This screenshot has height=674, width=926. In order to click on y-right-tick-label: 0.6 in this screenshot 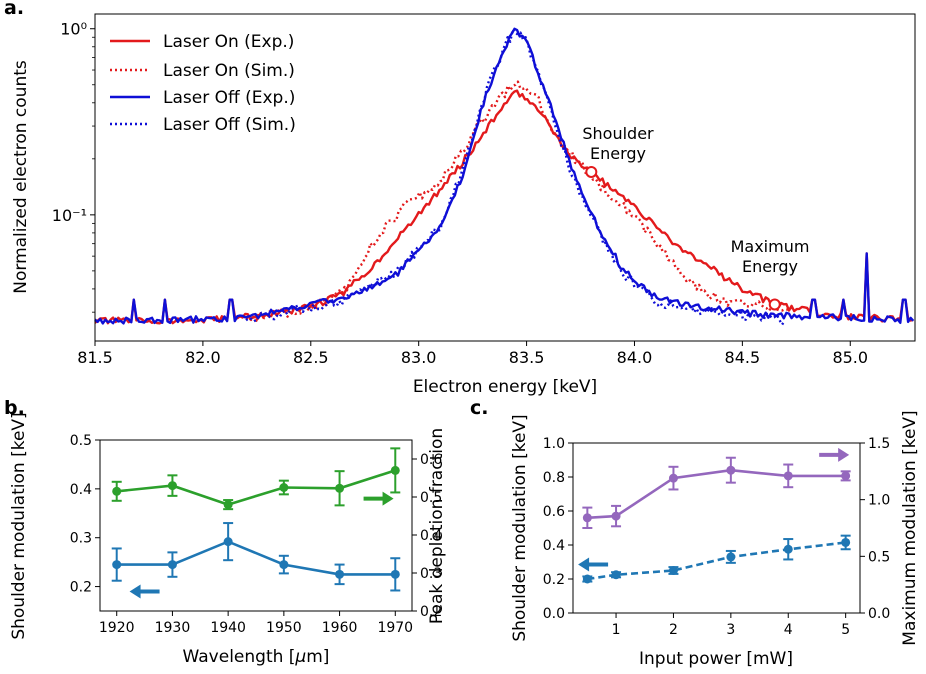, I will do `click(431, 460)`.